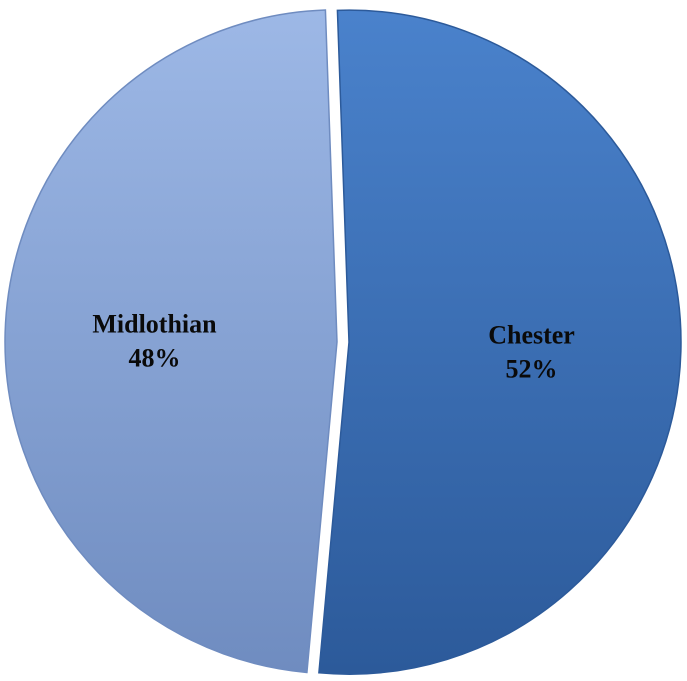 The image size is (687, 681). What do you see at coordinates (154, 341) in the screenshot?
I see `slice-label-midlothian: Midlothian 48%` at bounding box center [154, 341].